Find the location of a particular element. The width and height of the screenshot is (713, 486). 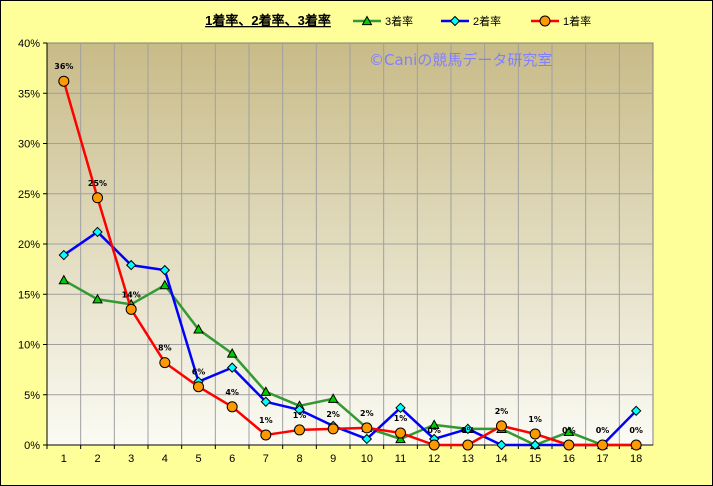

legend-label-win: 1着率 is located at coordinates (577, 21).